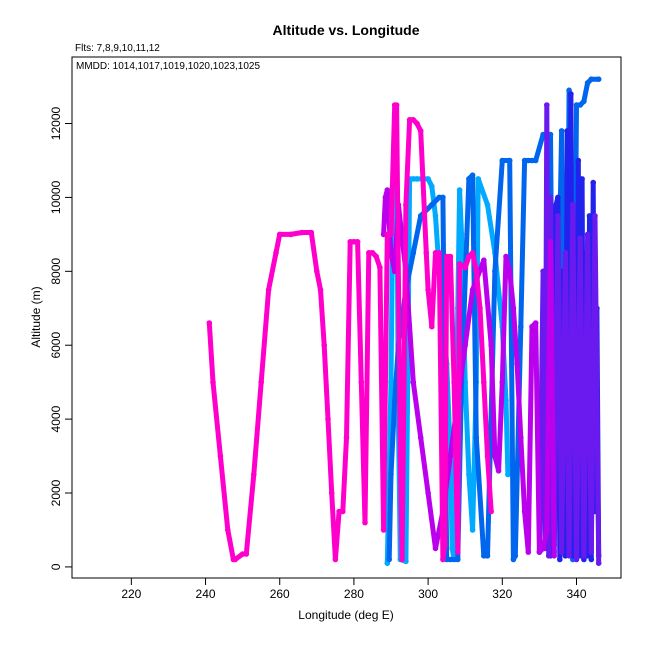 This screenshot has width=650, height=650. Describe the element at coordinates (60, 338) in the screenshot. I see `y-axis: 0 2000 4000 6000 8000 10000 12000` at that location.